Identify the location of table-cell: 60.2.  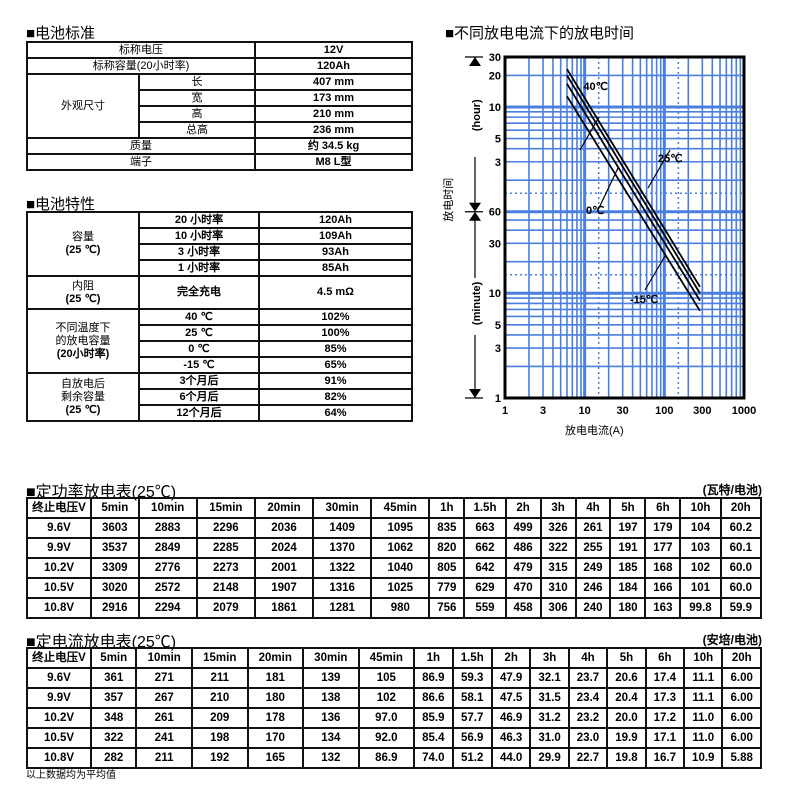
(741, 528).